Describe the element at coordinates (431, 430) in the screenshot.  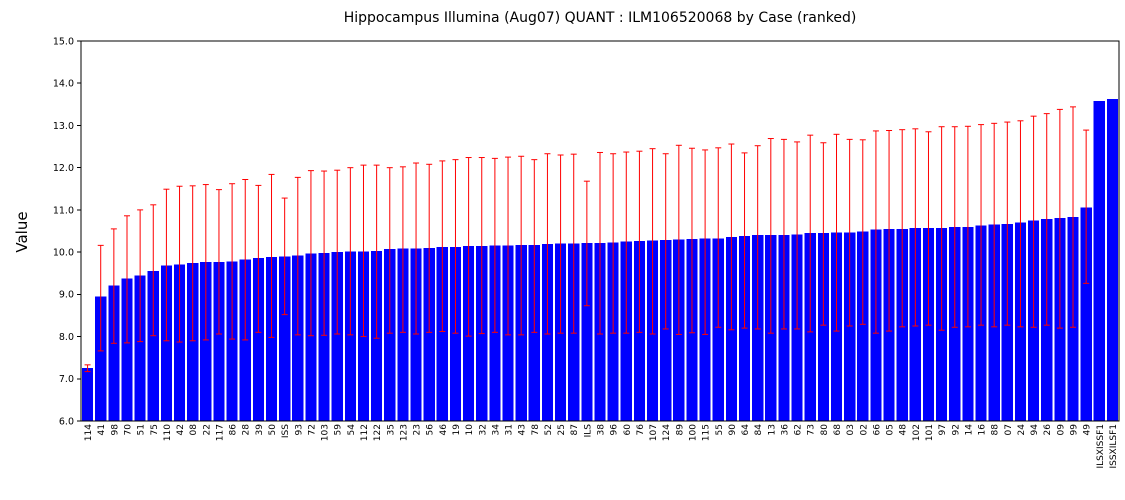
I see `x-tick-label: 56` at that location.